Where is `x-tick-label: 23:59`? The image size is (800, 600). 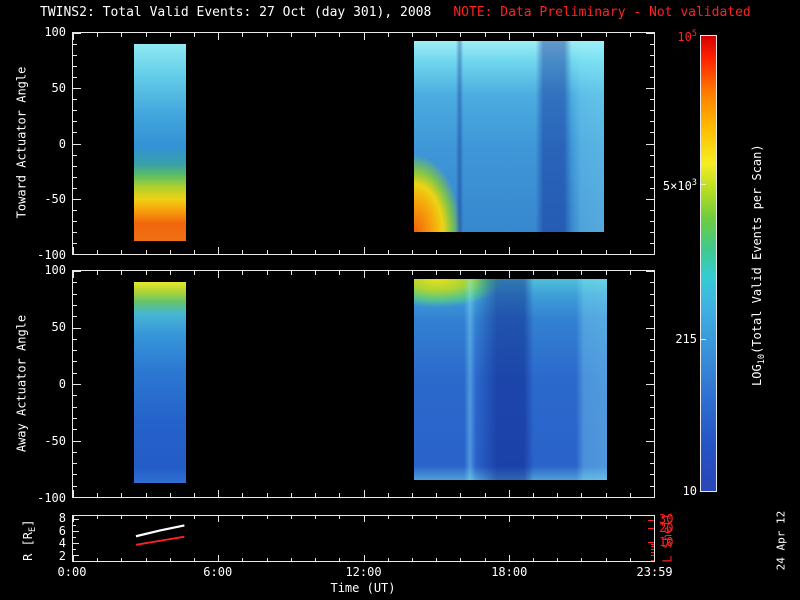 x-tick-label: 23:59 is located at coordinates (654, 572).